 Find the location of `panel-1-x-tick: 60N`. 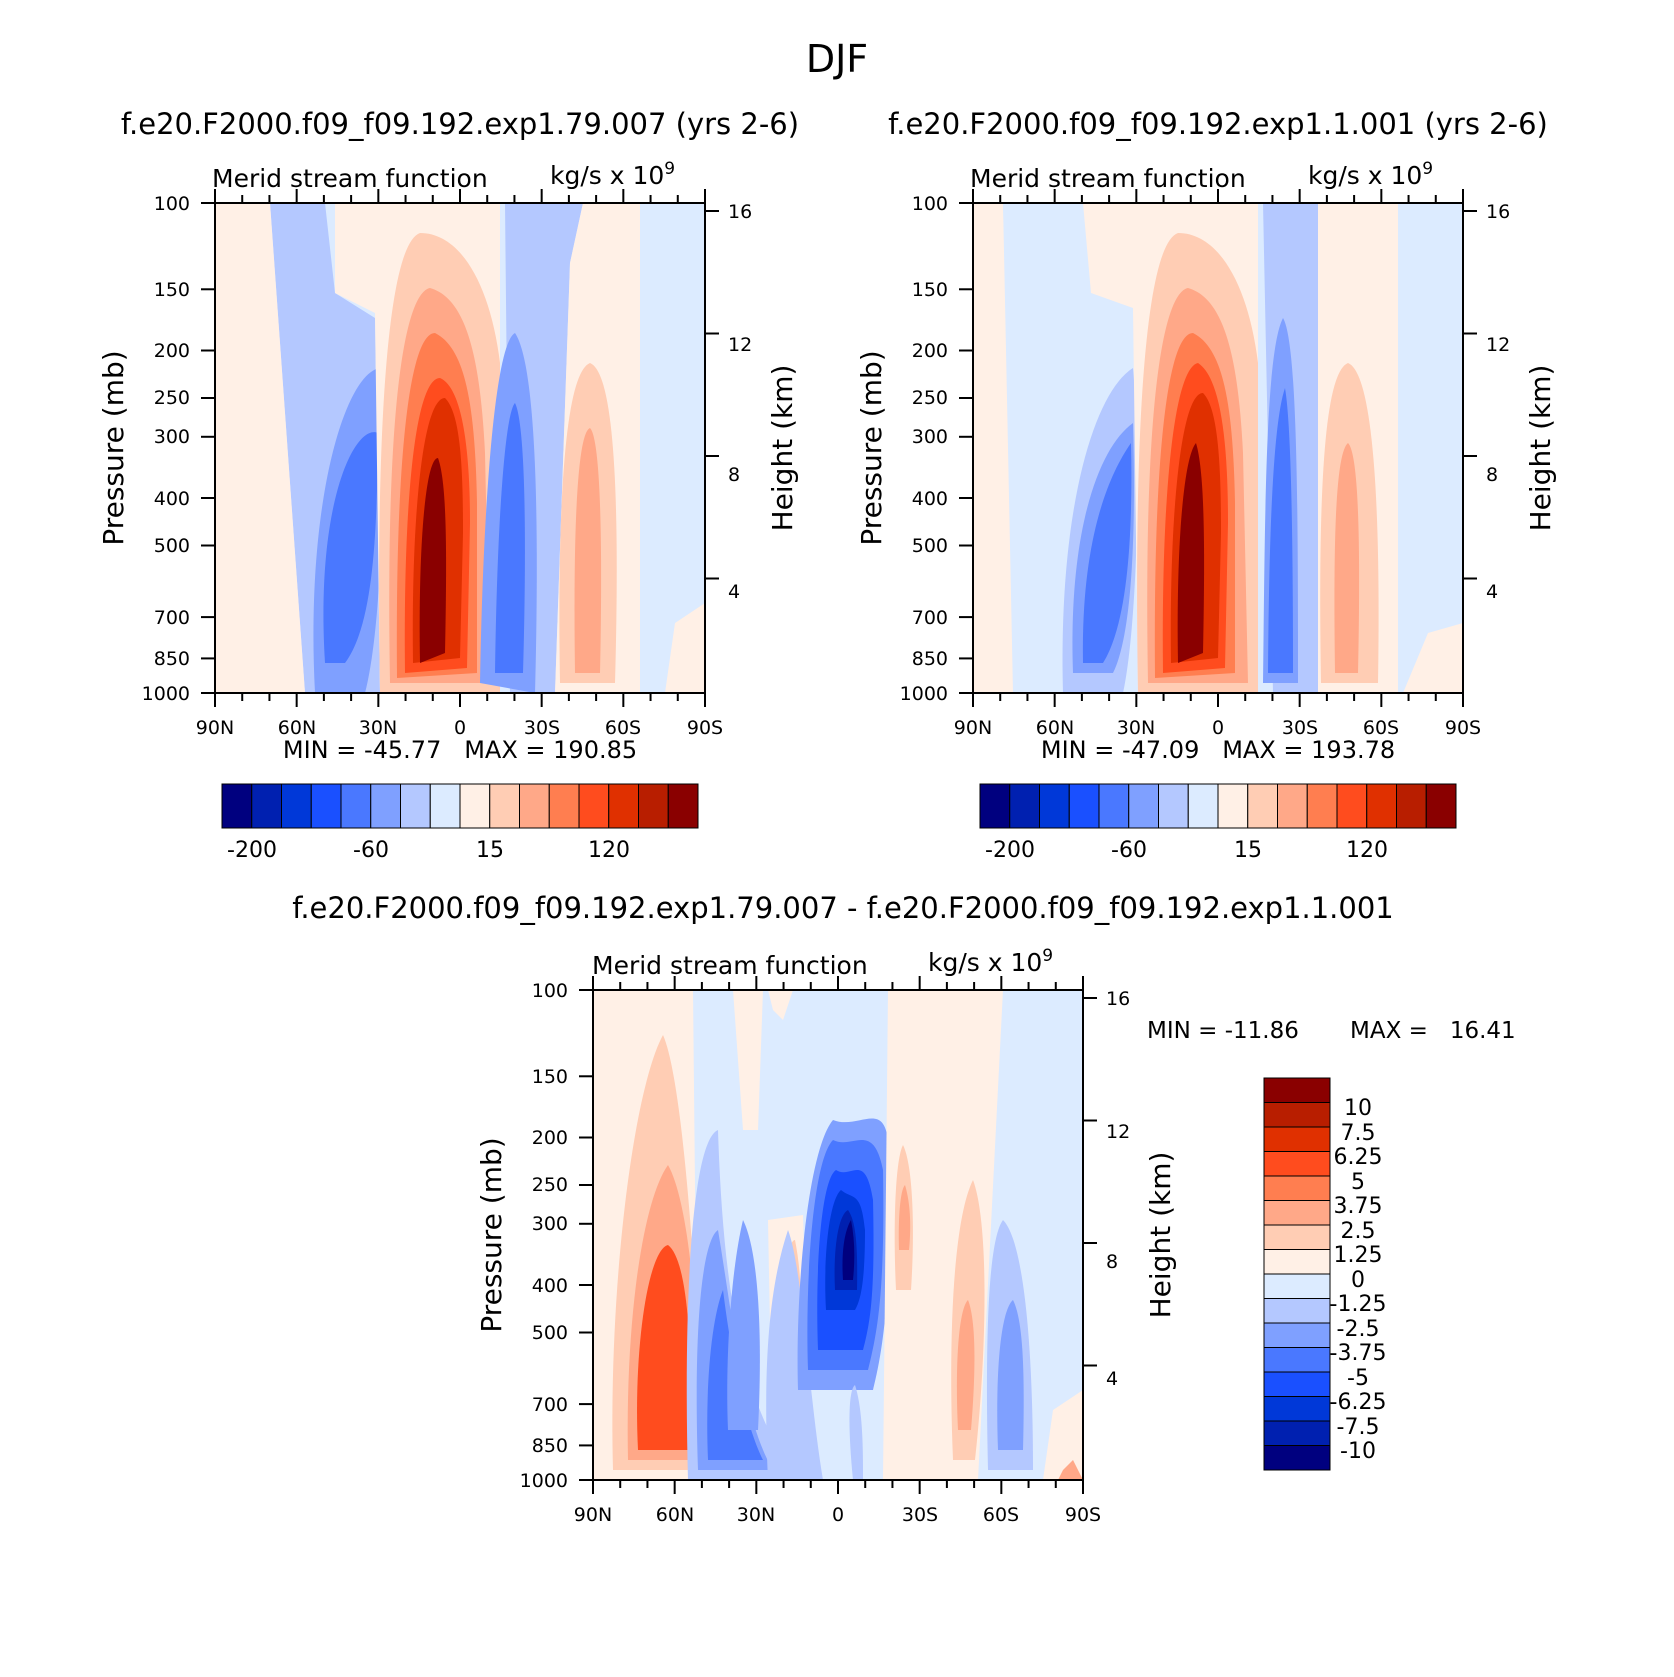

panel-1-x-tick: 60N is located at coordinates (297, 728).